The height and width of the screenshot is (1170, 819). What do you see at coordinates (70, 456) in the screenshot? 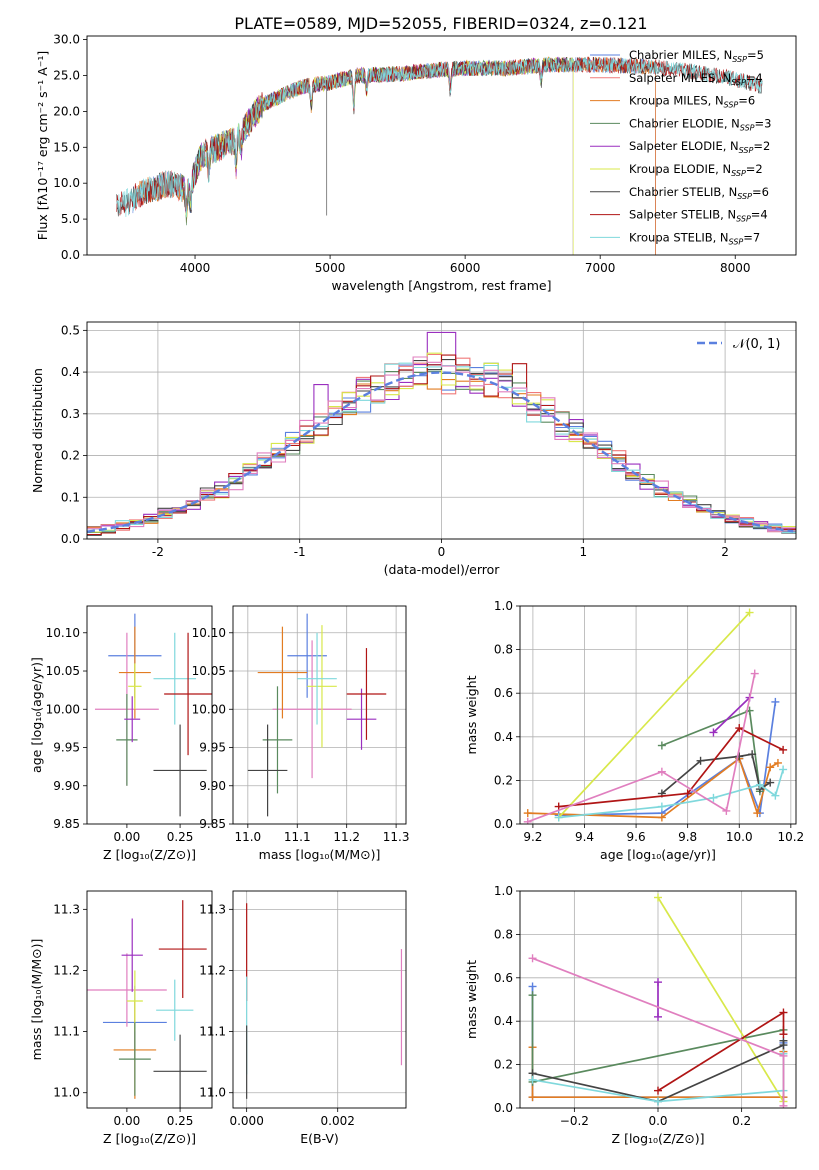
I see `y-tick-label: 0.2` at bounding box center [70, 456].